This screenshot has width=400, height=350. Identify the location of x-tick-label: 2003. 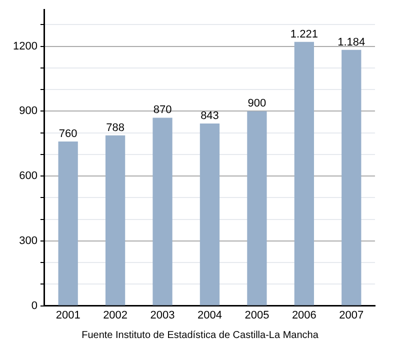
(162, 315).